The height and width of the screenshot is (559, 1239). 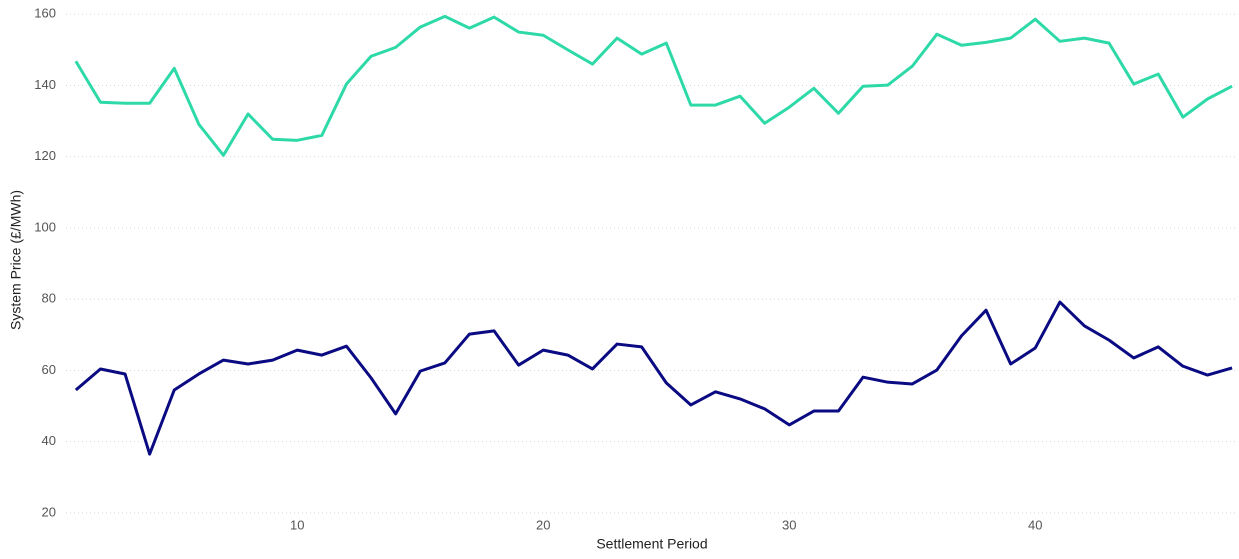 What do you see at coordinates (16, 260) in the screenshot?
I see `y-axis-title: System Price (£/MWh)` at bounding box center [16, 260].